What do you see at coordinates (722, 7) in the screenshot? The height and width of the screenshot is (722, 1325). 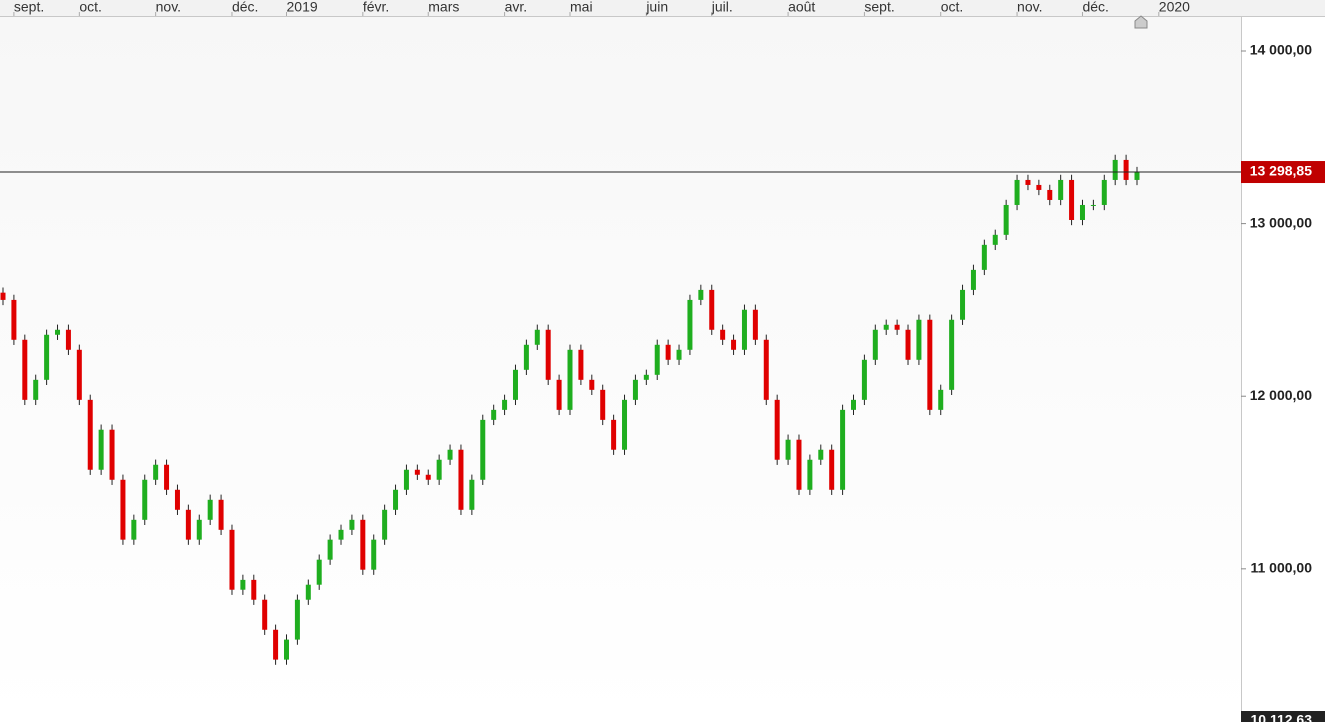 I see `month-label: juil.` at bounding box center [722, 7].